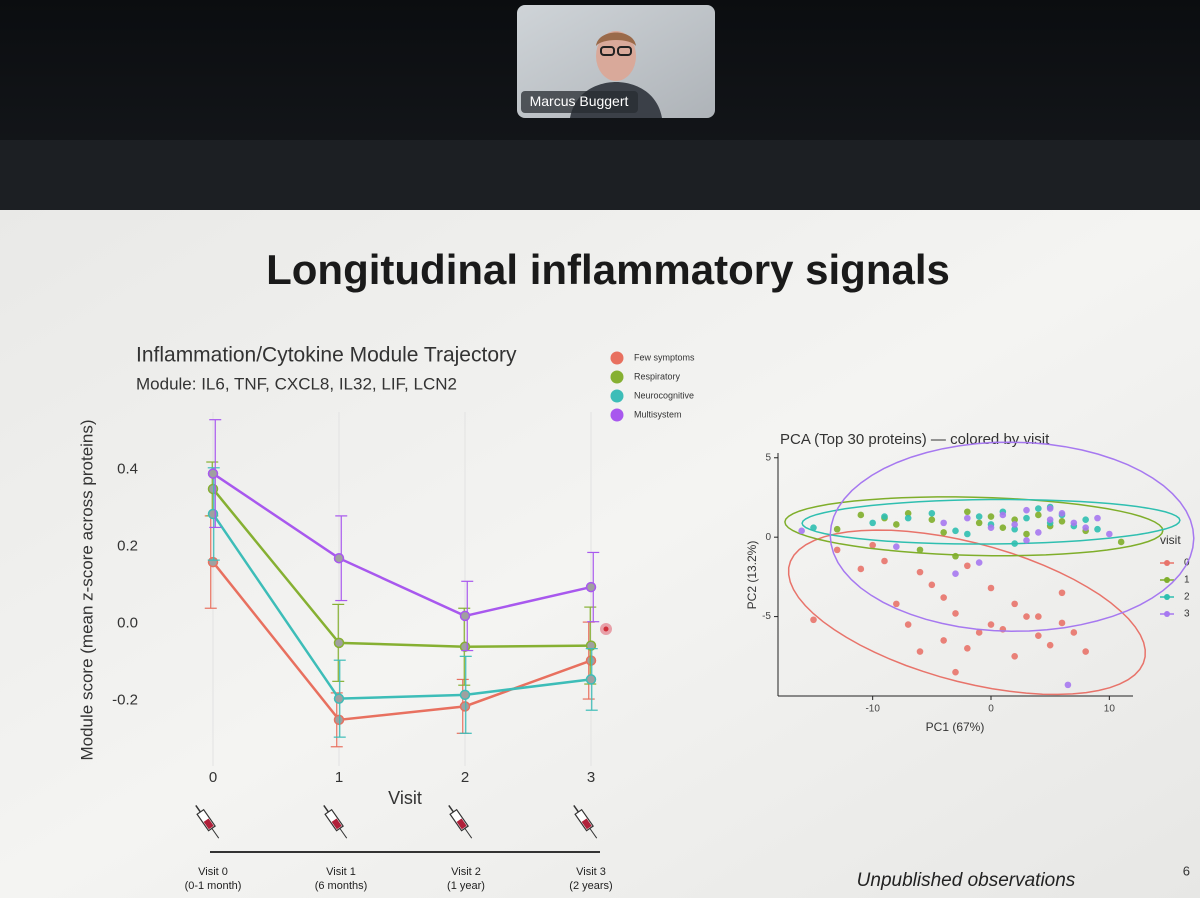 The image size is (1200, 898). Describe the element at coordinates (752, 575) in the screenshot. I see `y-axis-label: PC2 (13.2%)` at that location.